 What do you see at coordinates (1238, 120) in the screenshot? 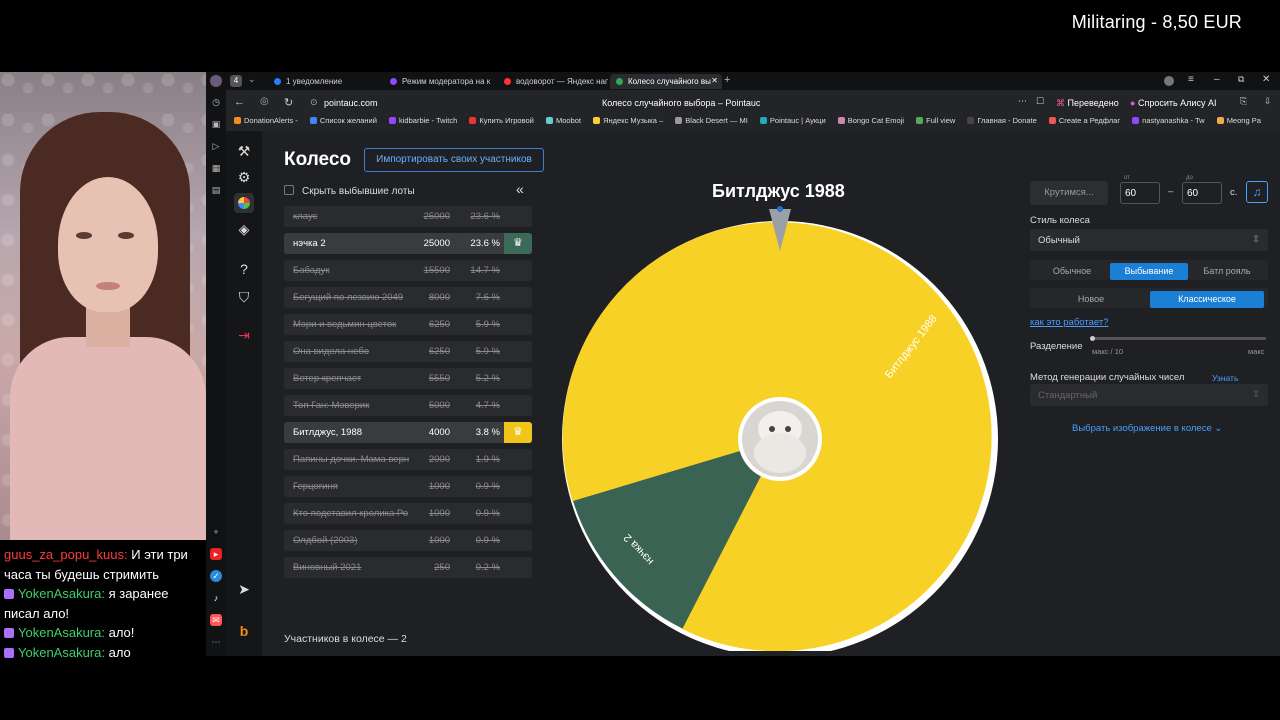
I see `bookmark-item: Meong Pa` at bounding box center [1238, 120].